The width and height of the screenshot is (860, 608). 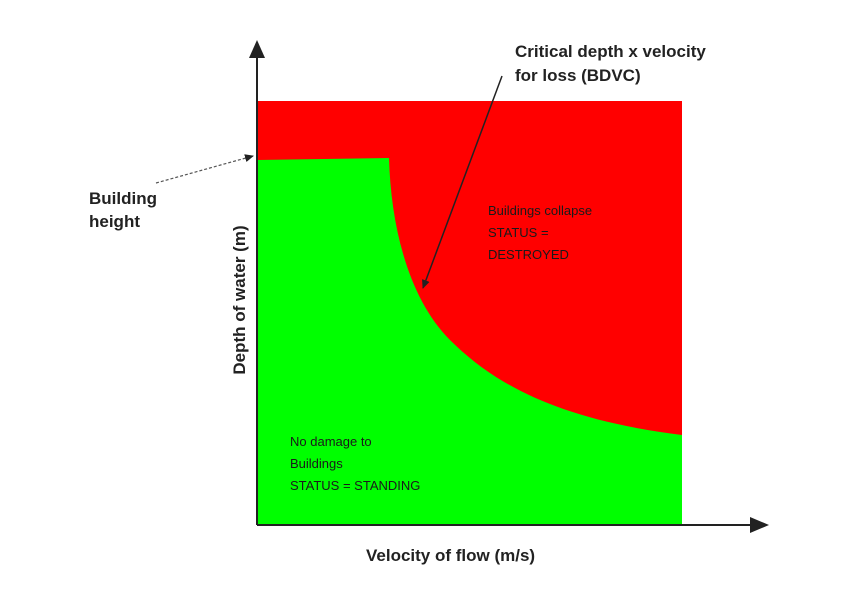 I want to click on curve-label-line2: for loss (BDVC), so click(x=578, y=75).